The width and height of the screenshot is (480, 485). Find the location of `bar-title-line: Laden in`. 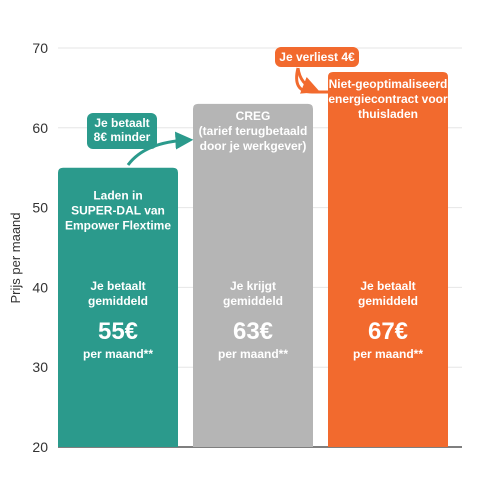

bar-title-line: Laden in is located at coordinates (117, 196).